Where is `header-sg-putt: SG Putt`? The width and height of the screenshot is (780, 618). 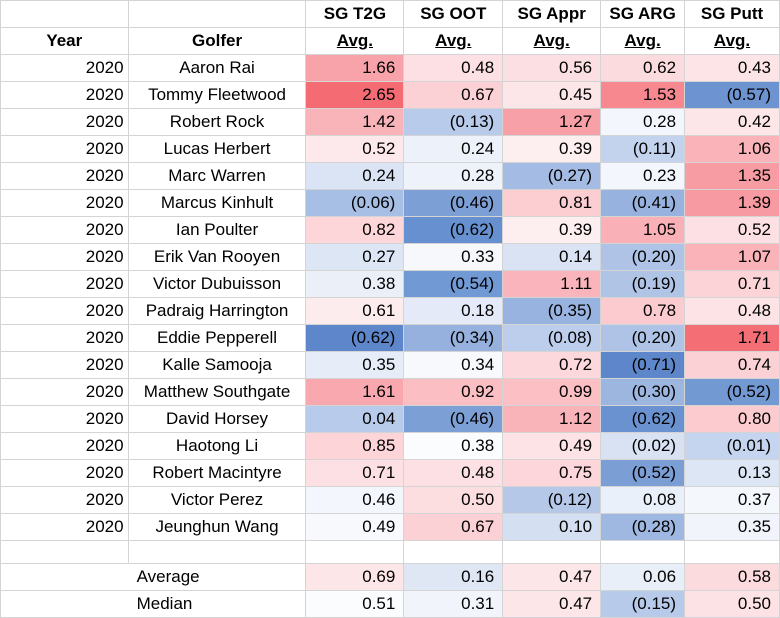 header-sg-putt: SG Putt is located at coordinates (732, 14).